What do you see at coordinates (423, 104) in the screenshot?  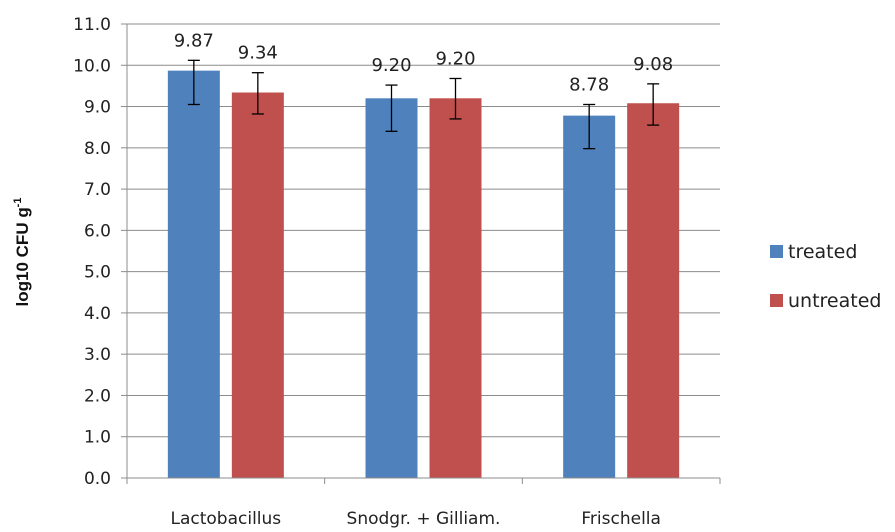 I see `error-bars` at bounding box center [423, 104].